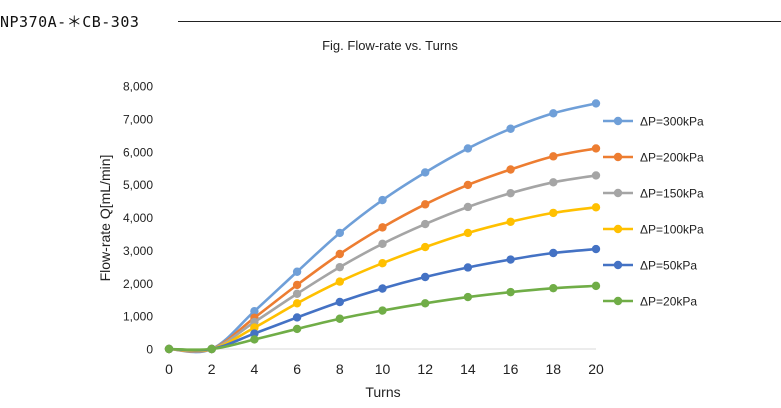 This screenshot has width=781, height=408. Describe the element at coordinates (383, 369) in the screenshot. I see `x-tick-label: 10` at that location.